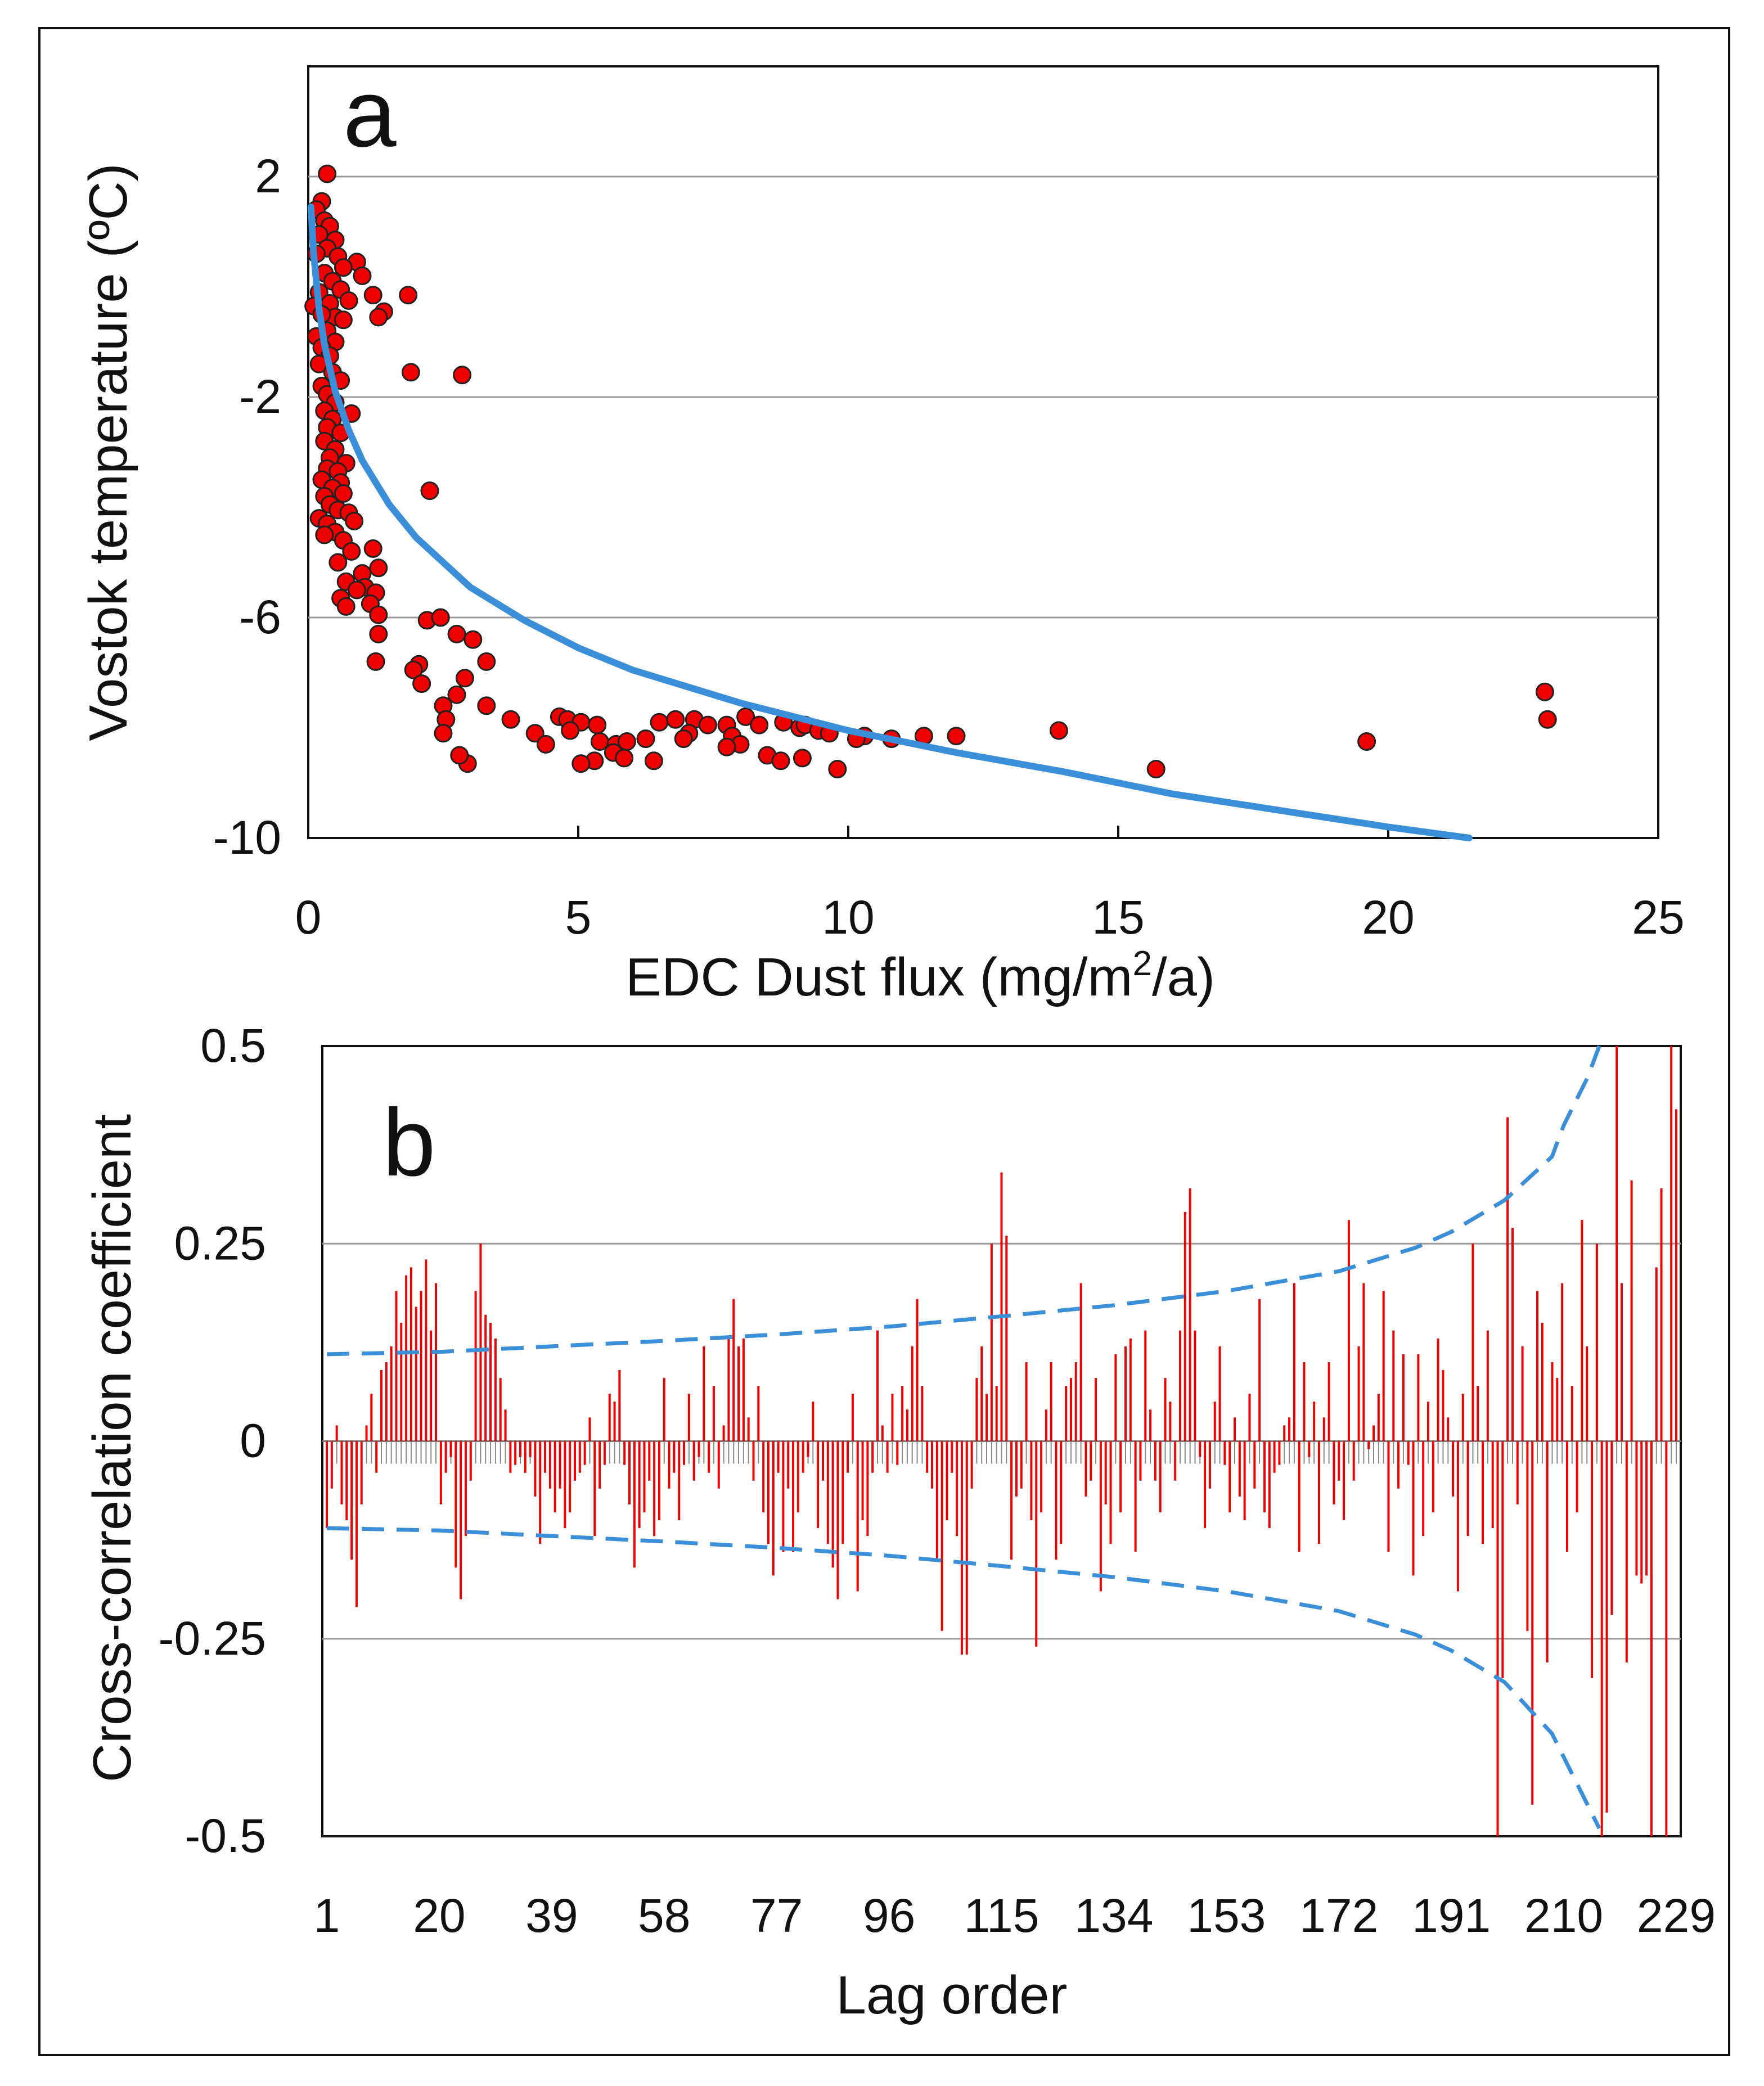 Image resolution: width=1764 pixels, height=2086 pixels. I want to click on panel-b-x-tick-label: 20, so click(439, 1915).